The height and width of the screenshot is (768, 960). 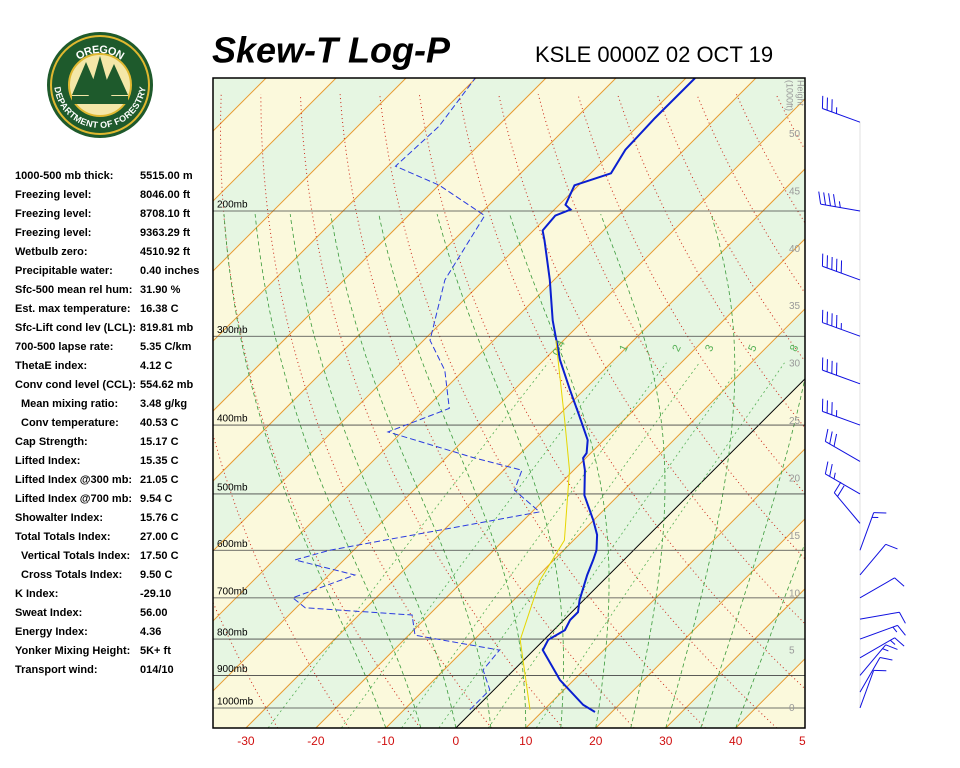 What do you see at coordinates (795, 421) in the screenshot?
I see `height-tick-label: 25` at bounding box center [795, 421].